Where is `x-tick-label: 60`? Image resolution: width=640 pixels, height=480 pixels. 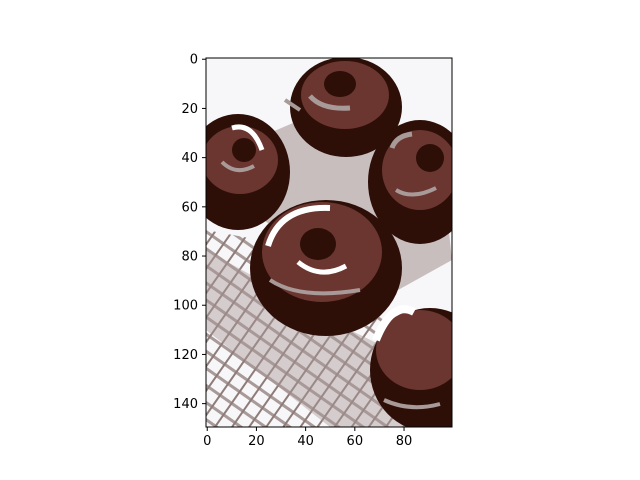
x-tick-label: 60 is located at coordinates (355, 441).